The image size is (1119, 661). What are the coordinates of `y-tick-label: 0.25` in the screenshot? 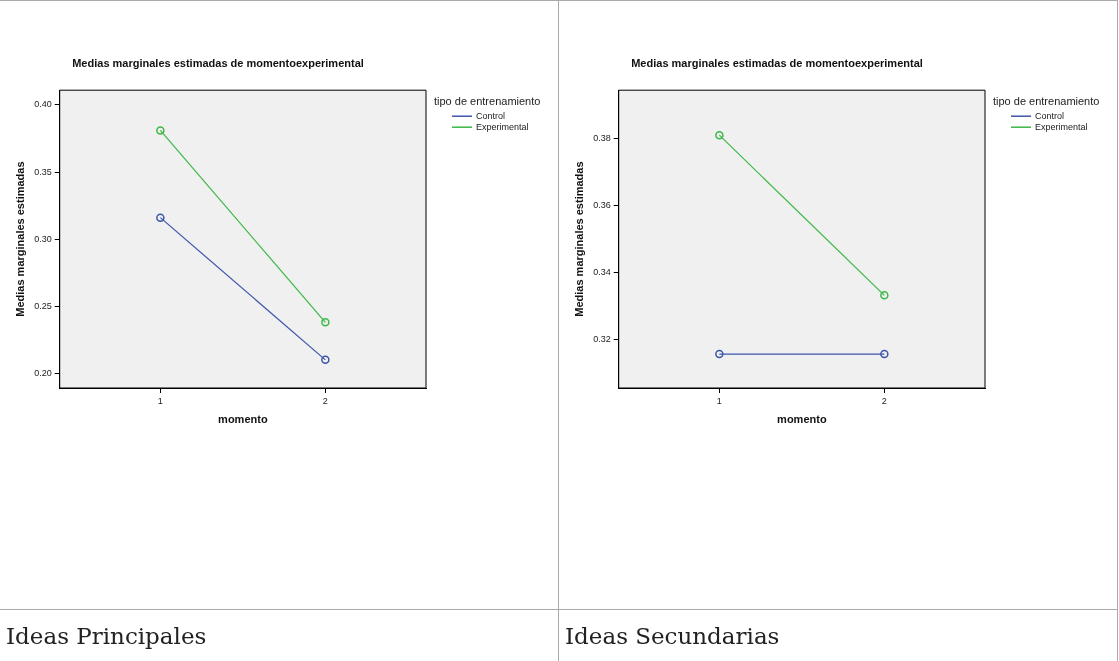 It's located at (43, 305).